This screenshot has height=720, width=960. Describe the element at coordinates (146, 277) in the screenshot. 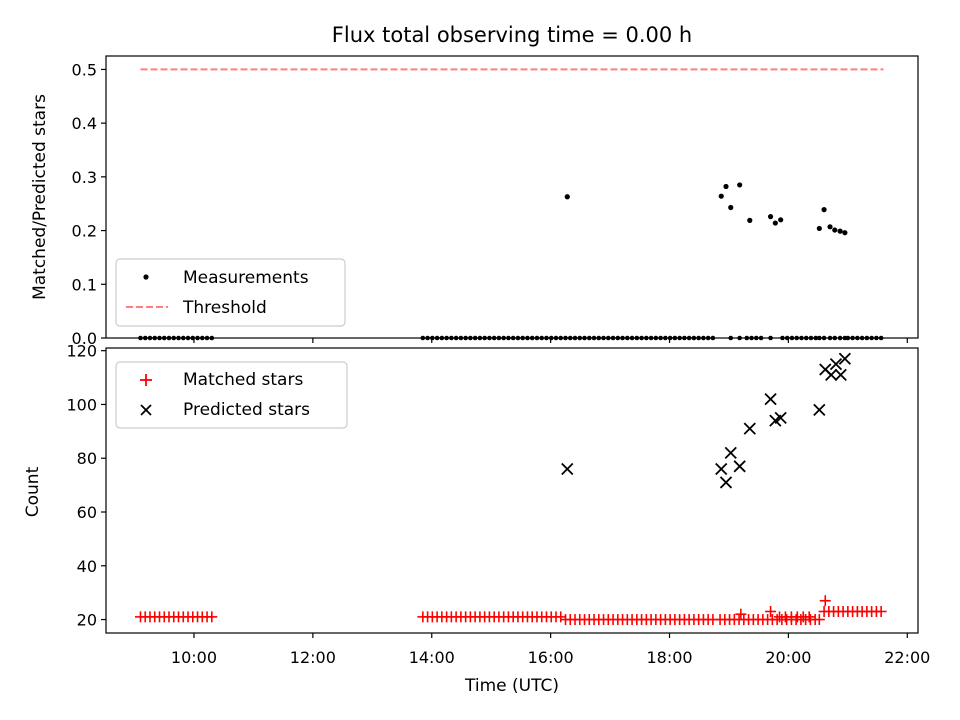

I see `legend-measurements-marker` at that location.